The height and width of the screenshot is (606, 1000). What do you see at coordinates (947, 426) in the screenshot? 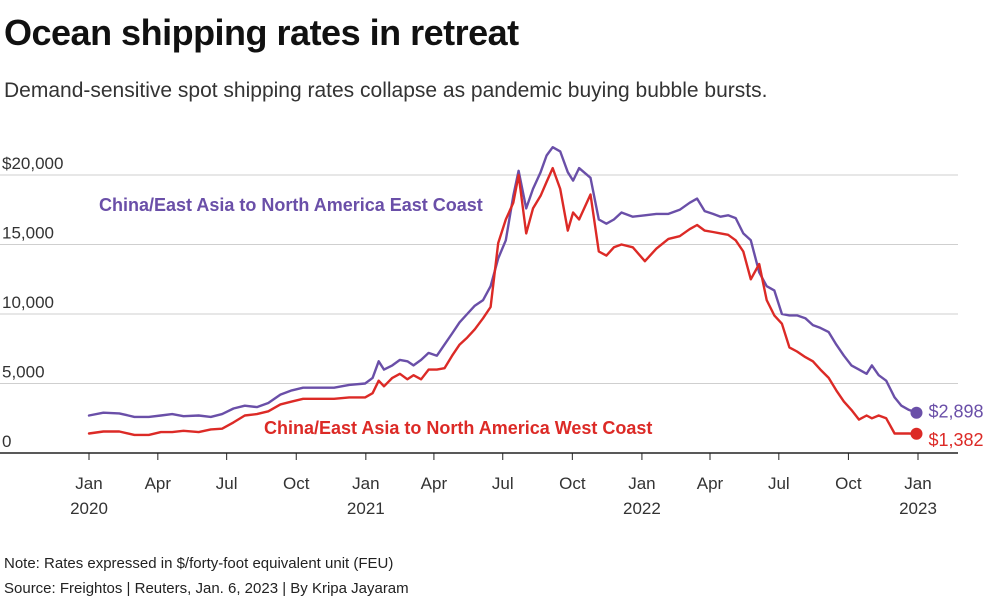
I see `end-markers: $2,898 $1,382` at bounding box center [947, 426].